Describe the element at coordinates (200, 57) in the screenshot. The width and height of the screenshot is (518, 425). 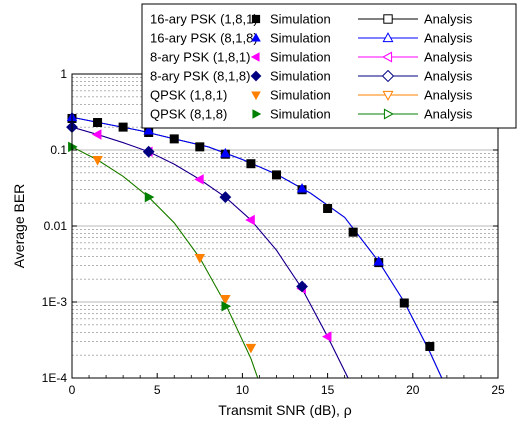
I see `legend-series-name: 8-ary PSK (1,8,1)` at that location.